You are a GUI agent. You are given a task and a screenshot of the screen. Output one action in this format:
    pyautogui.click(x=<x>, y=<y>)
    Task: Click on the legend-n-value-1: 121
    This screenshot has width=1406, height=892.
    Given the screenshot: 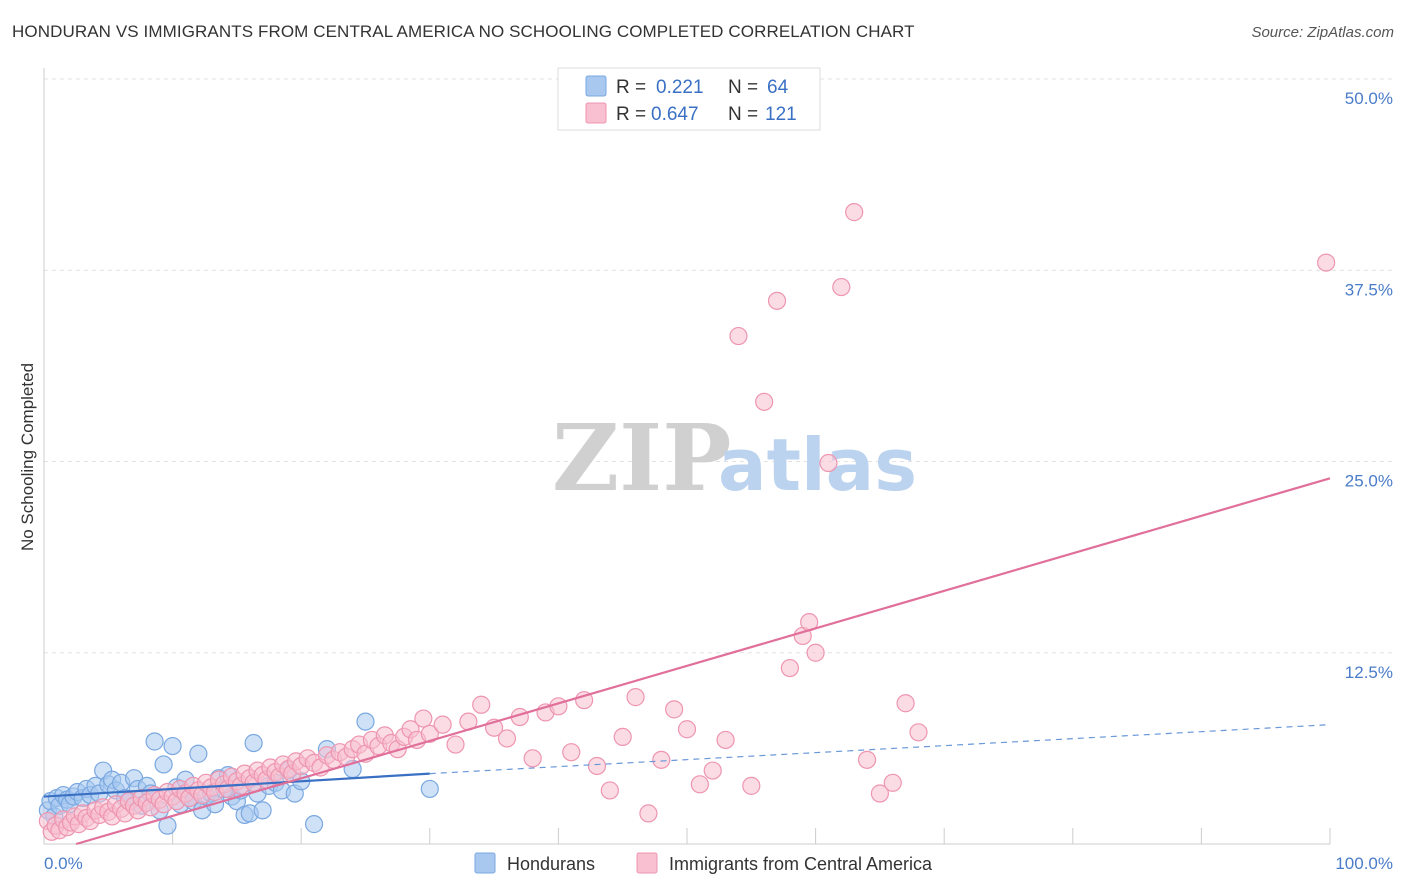 What is the action you would take?
    pyautogui.click(x=781, y=114)
    